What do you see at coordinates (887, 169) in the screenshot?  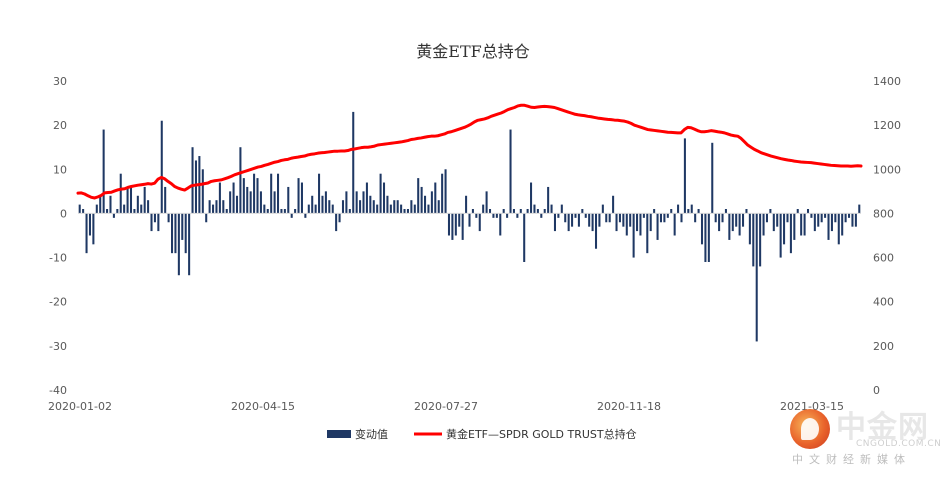 I see `right-tick-label: 1000` at bounding box center [887, 169].